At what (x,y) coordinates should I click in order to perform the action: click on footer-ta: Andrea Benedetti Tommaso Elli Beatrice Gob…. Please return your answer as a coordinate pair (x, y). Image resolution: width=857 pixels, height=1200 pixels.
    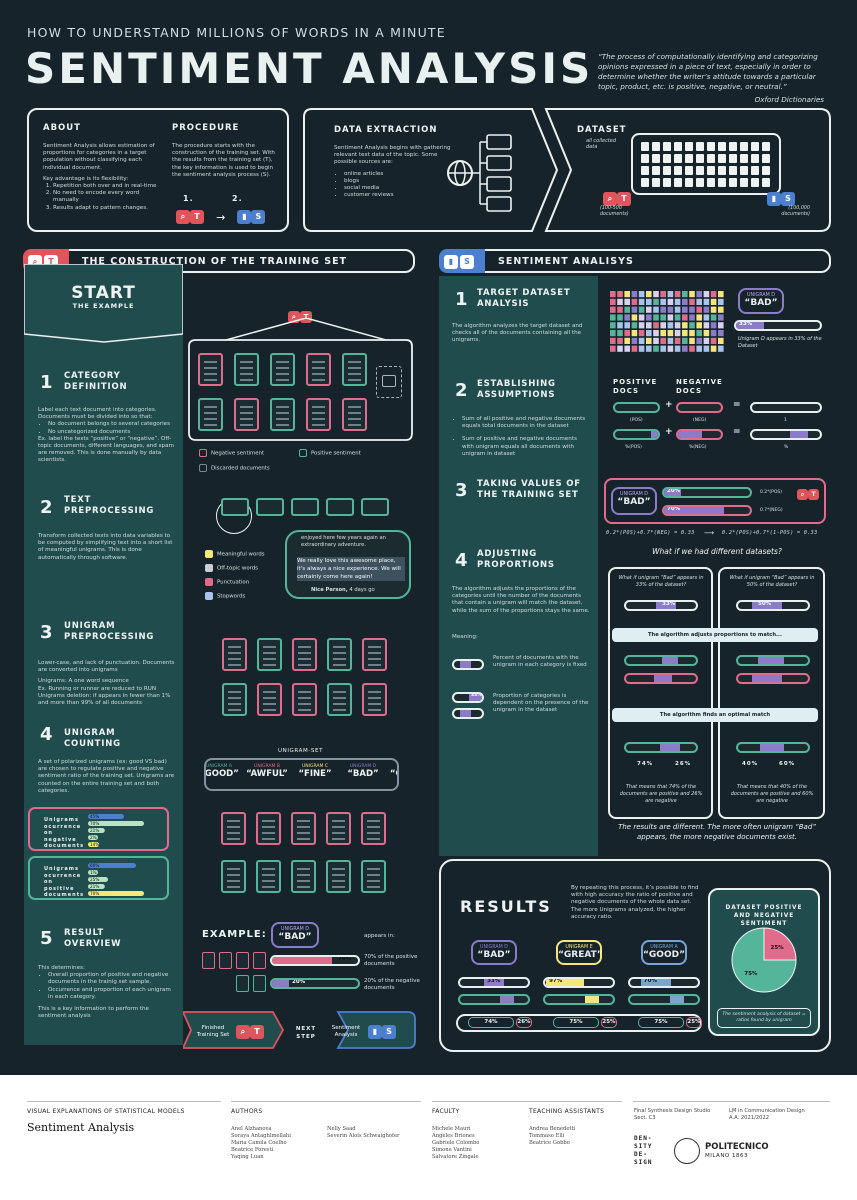
    Looking at the image, I should click on (552, 1136).